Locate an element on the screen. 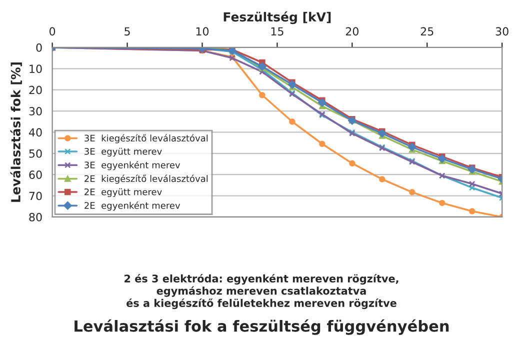  legend-label: 2E együtt merev is located at coordinates (123, 193).